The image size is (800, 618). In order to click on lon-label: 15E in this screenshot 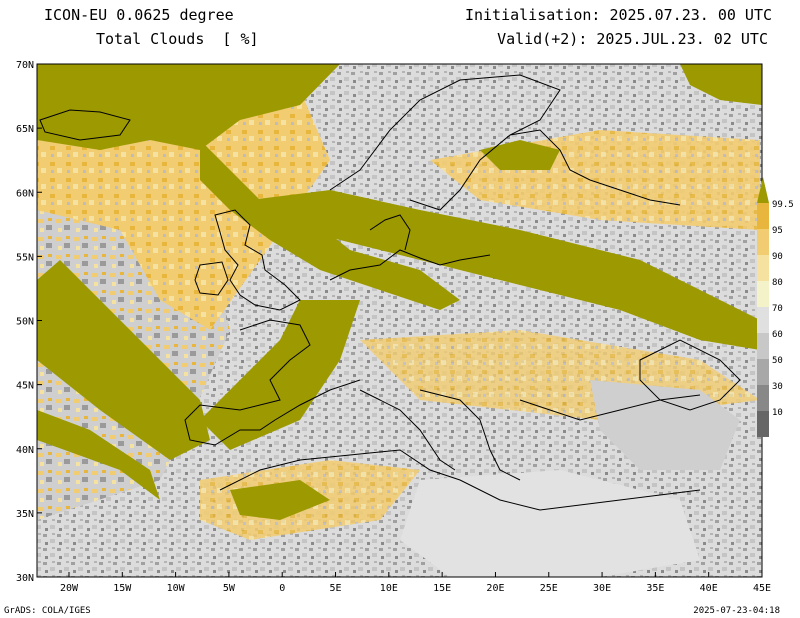, I will do `click(442, 588)`.